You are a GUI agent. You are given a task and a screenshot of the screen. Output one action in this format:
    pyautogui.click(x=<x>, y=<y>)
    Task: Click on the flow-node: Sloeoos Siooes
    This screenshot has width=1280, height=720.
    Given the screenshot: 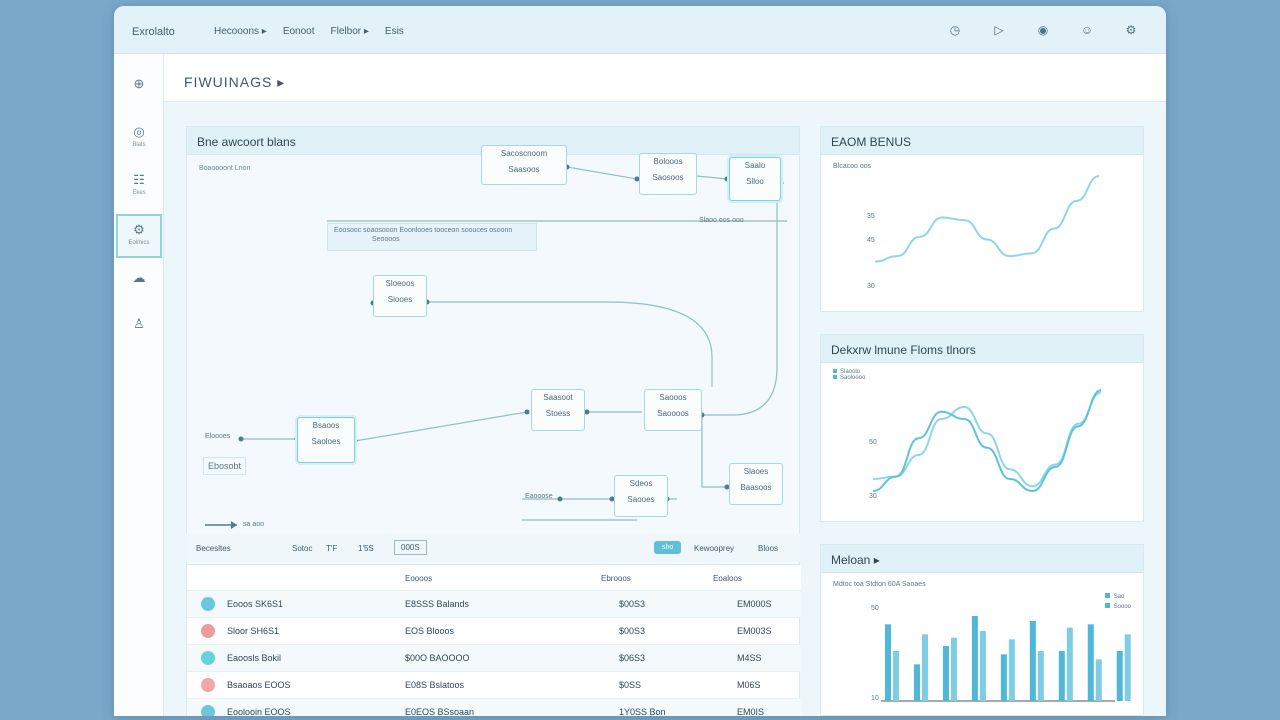 What is the action you would take?
    pyautogui.click(x=400, y=296)
    